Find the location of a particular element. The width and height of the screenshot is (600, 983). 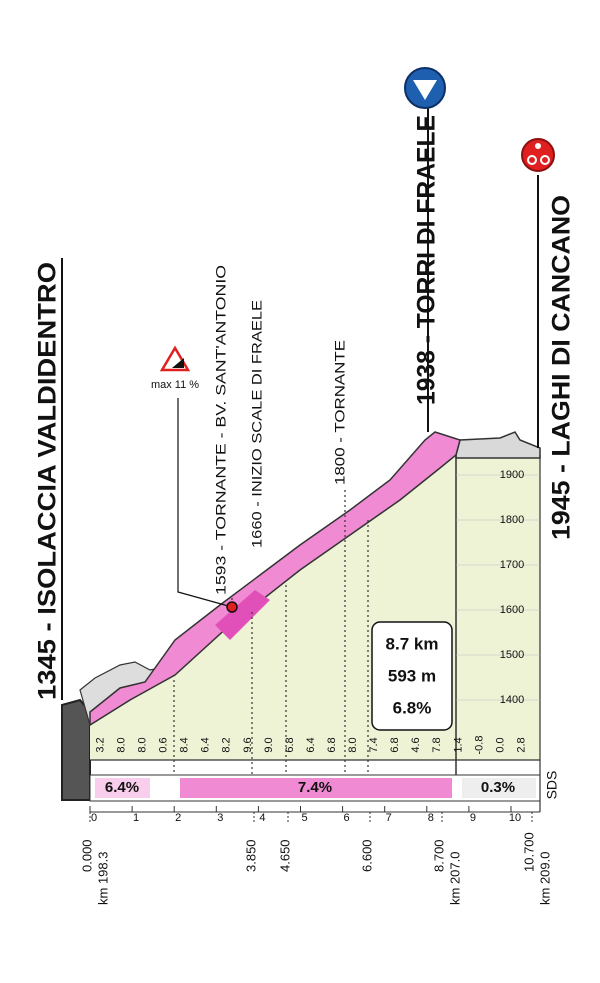

place-label: 1800 - TORNANTE is located at coordinates (340, 412).